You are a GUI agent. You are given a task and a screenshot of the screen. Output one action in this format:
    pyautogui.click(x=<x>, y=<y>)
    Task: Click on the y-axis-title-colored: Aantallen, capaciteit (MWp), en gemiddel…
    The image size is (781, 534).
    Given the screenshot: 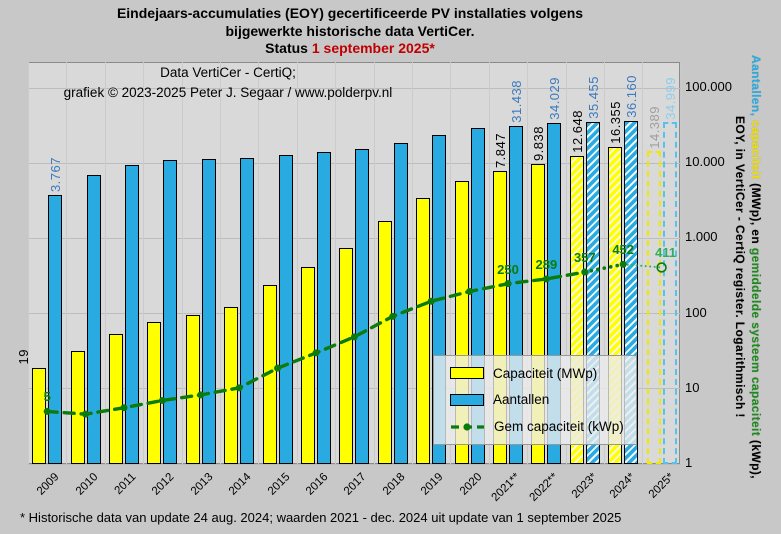 What is the action you would take?
    pyautogui.click(x=755, y=267)
    